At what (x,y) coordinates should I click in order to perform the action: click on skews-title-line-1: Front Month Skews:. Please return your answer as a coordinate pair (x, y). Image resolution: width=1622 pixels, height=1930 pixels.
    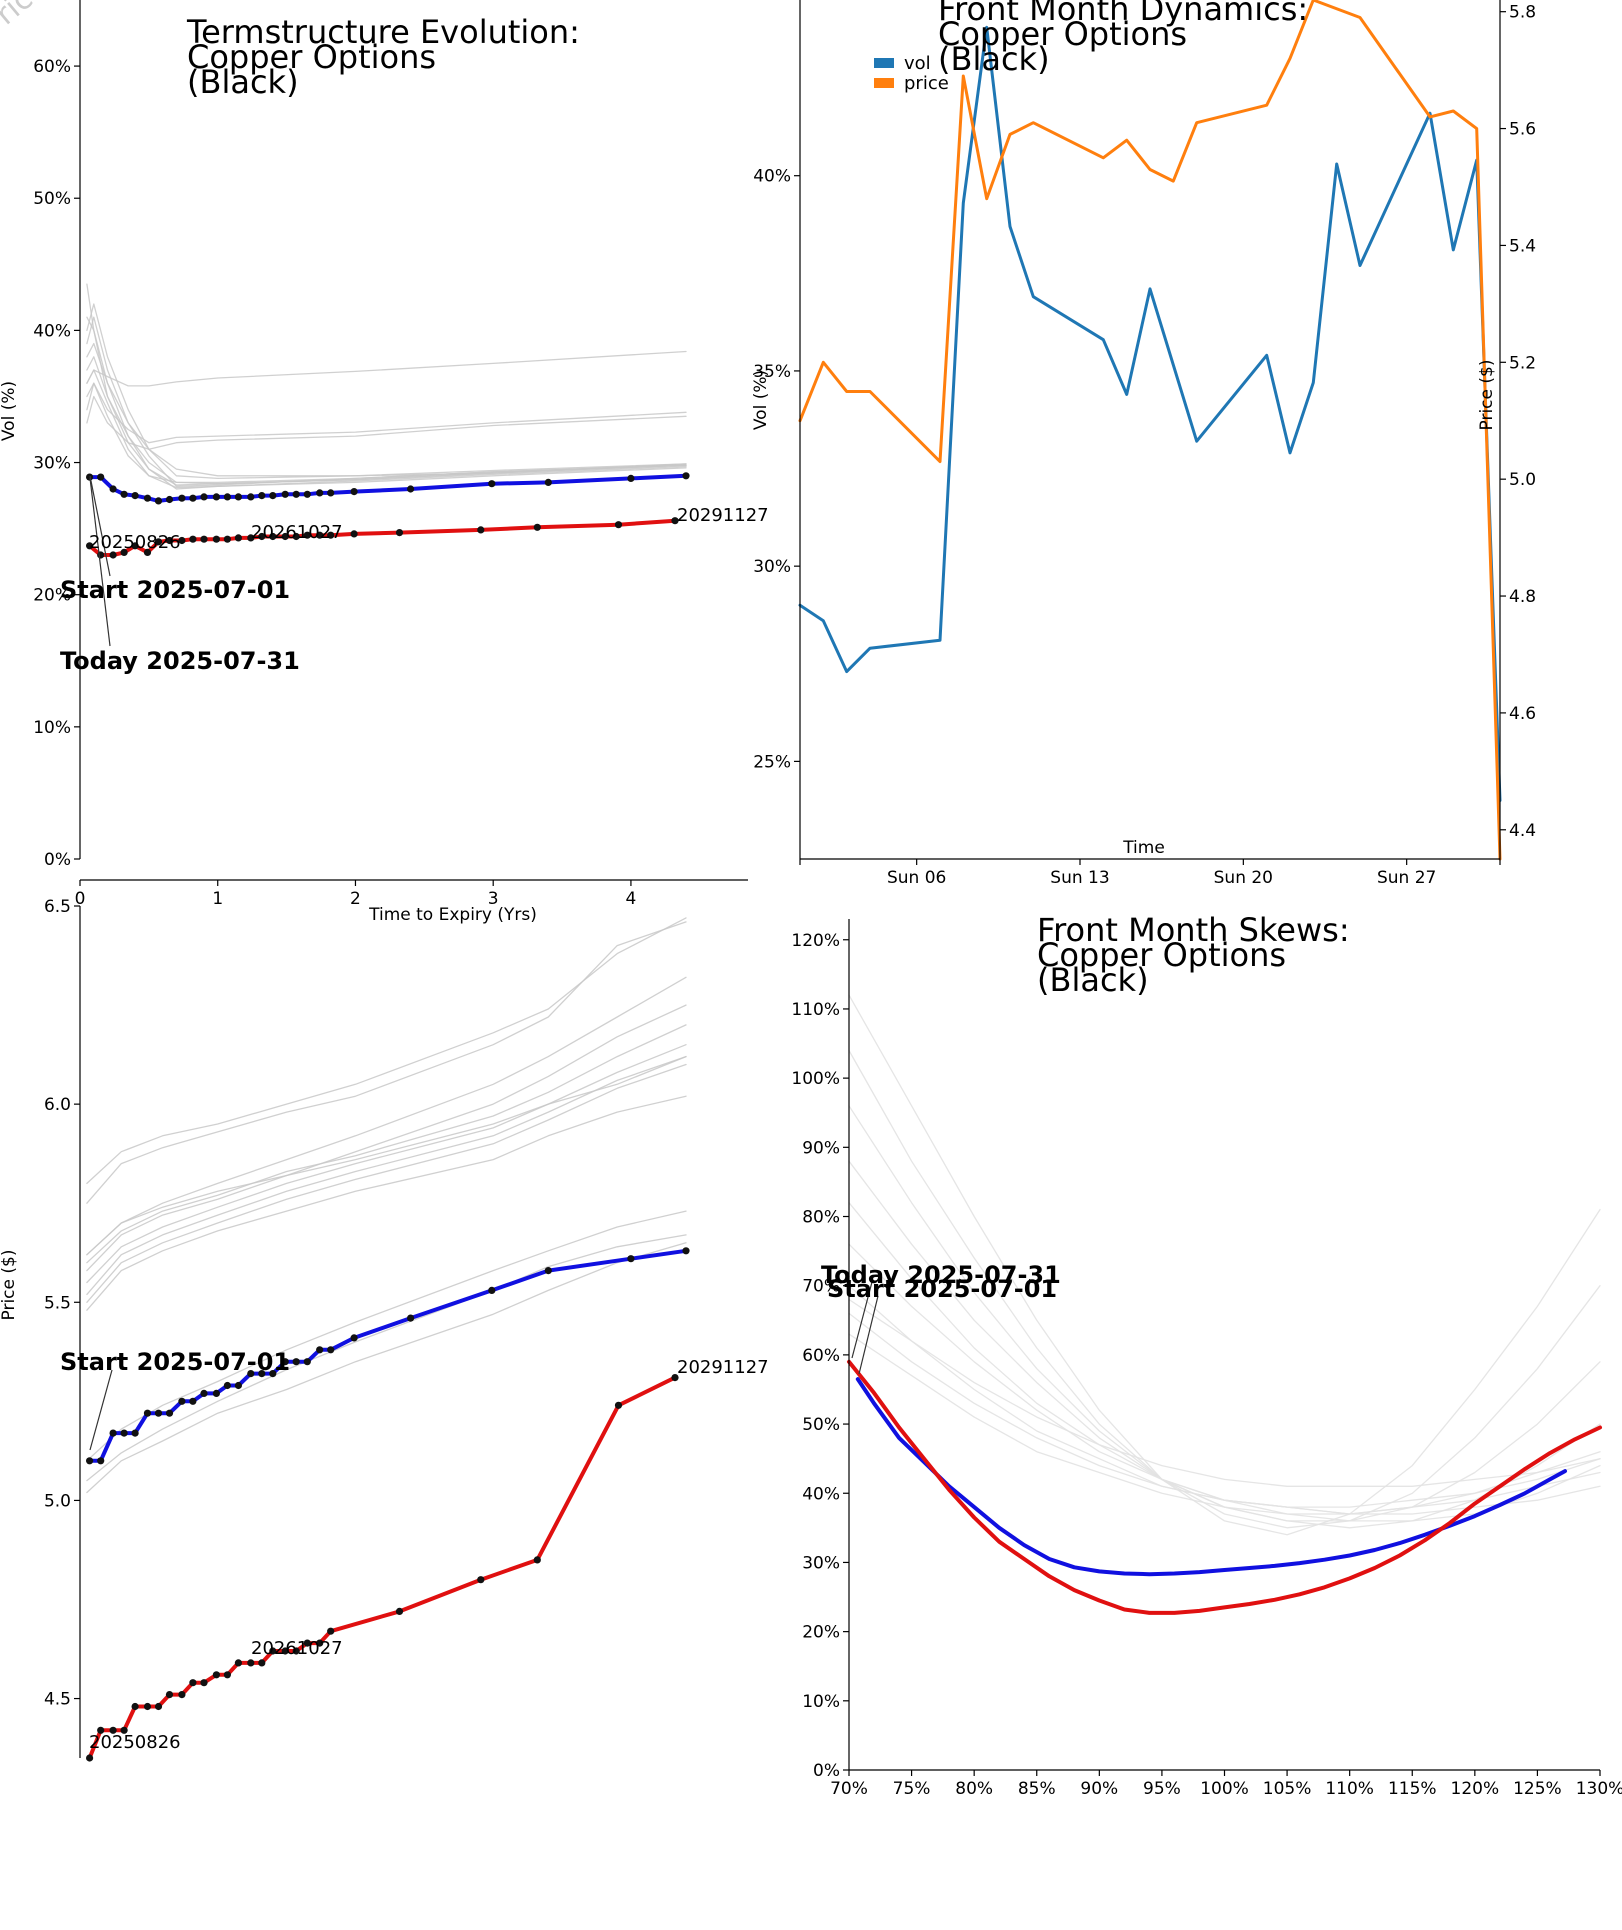
    Looking at the image, I should click on (1193, 930).